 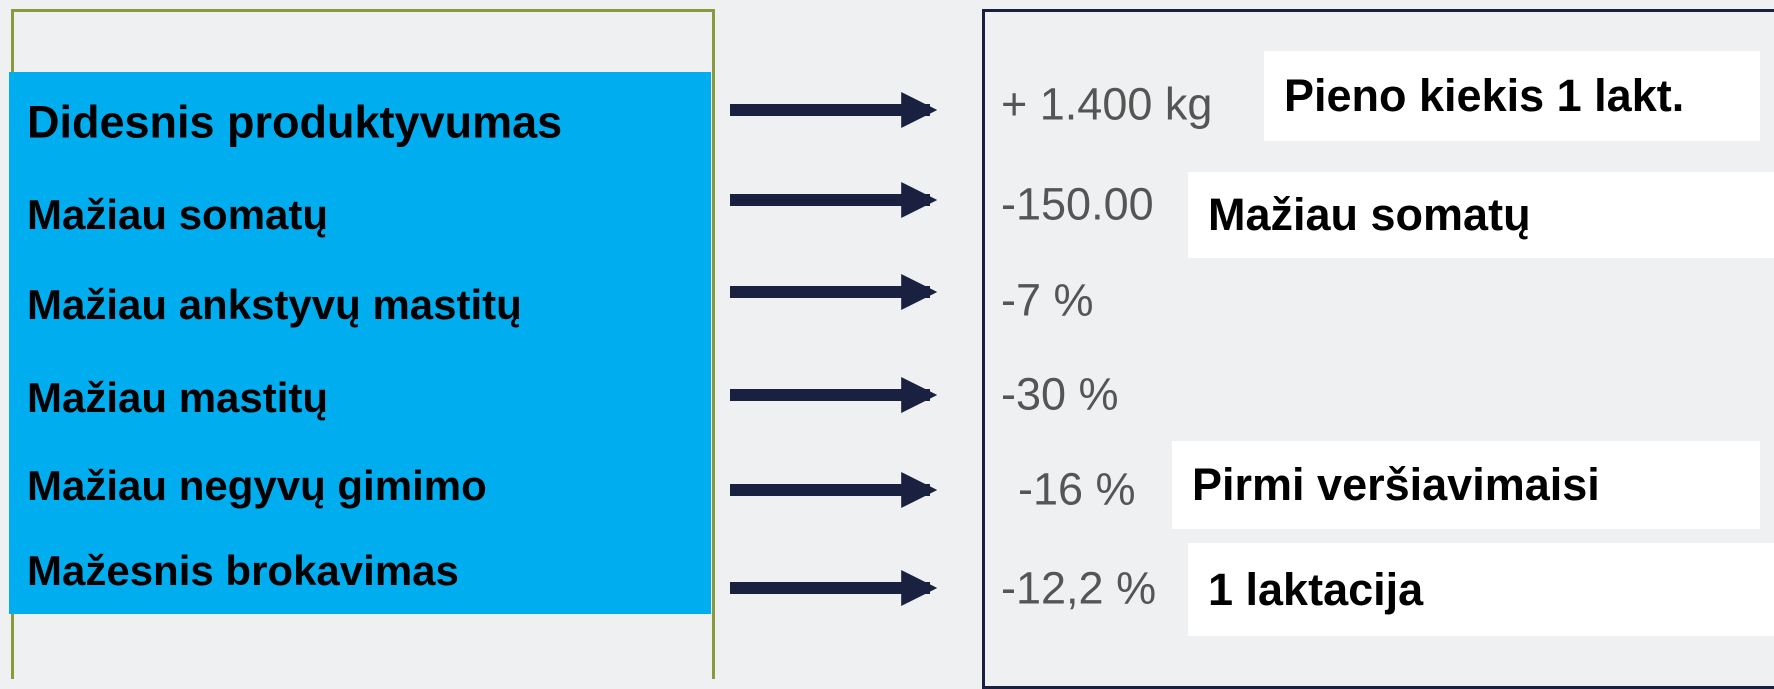 What do you see at coordinates (1079, 588) in the screenshot?
I see `value: -12,2 %` at bounding box center [1079, 588].